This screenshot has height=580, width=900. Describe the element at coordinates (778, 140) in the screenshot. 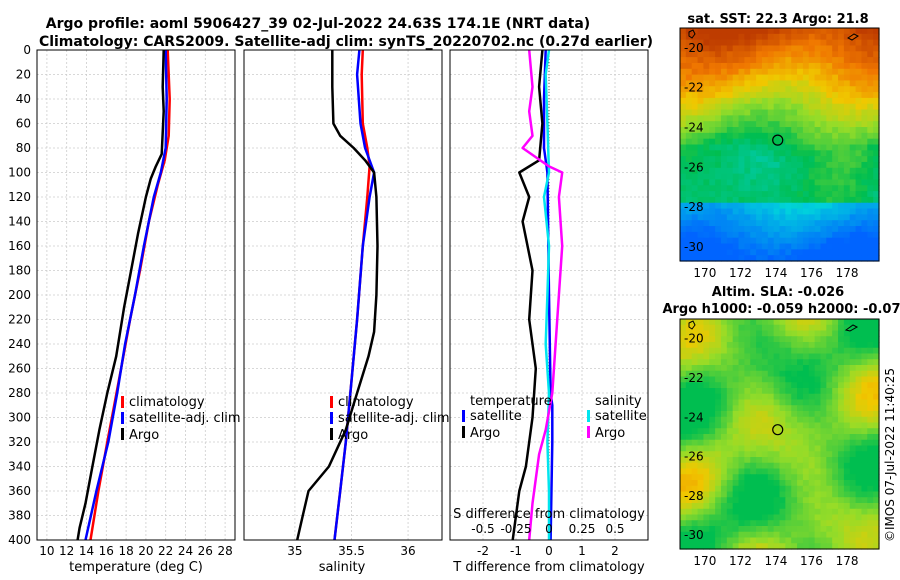

I see `sst-argo-position-marker` at that location.